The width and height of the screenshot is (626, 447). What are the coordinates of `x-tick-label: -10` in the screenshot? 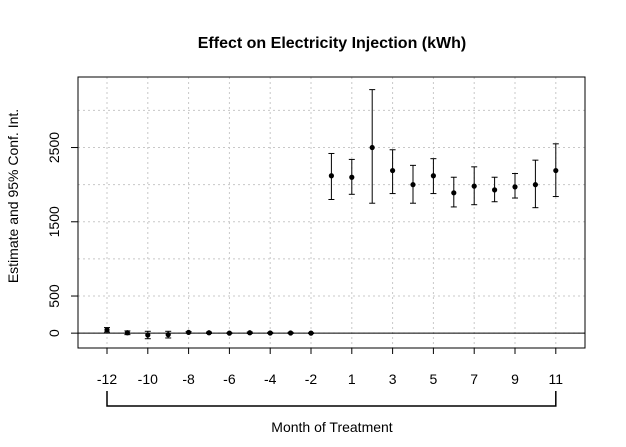 It's located at (148, 379).